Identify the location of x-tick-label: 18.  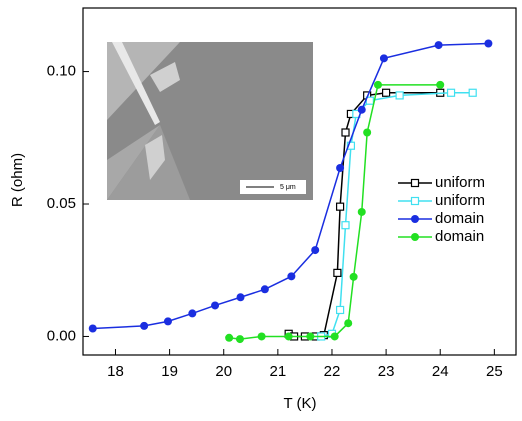
(115, 371).